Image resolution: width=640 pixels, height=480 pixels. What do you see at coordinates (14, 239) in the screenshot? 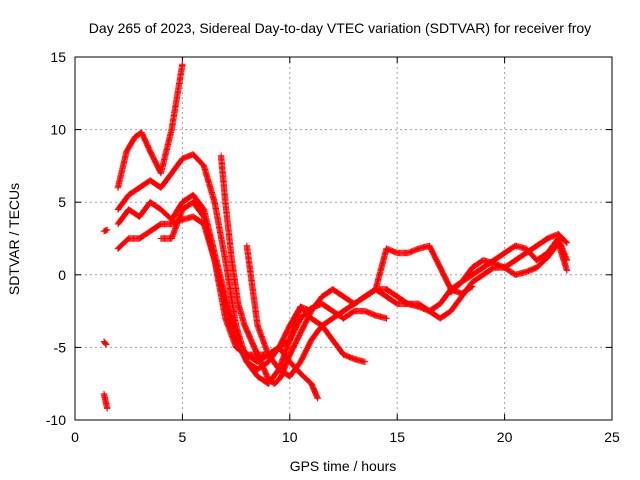
I see `y-axis-label: SDTVAR / TECUs` at bounding box center [14, 239].